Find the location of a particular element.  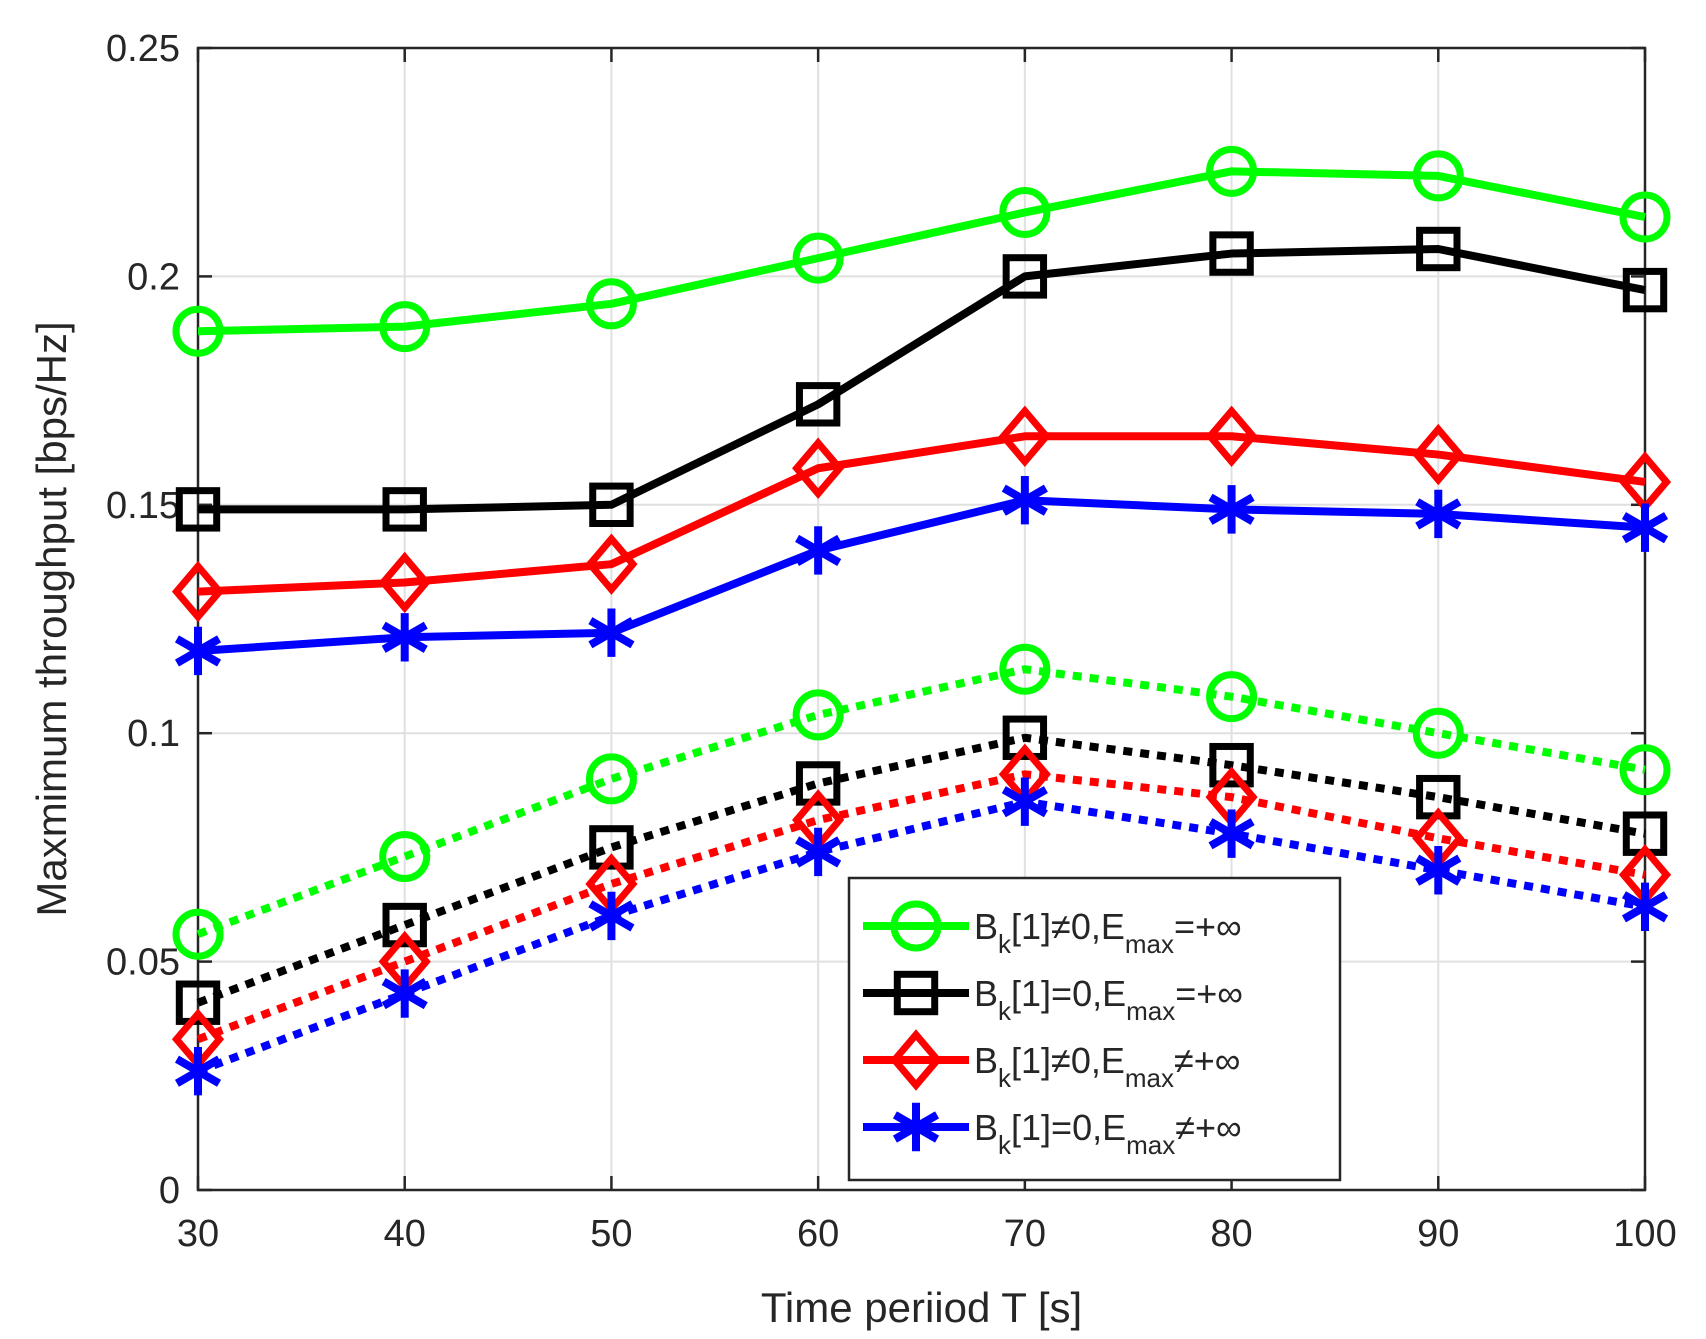

legend-entry: Bk[1]≠0,Emax=+∞ is located at coordinates (1052, 929).